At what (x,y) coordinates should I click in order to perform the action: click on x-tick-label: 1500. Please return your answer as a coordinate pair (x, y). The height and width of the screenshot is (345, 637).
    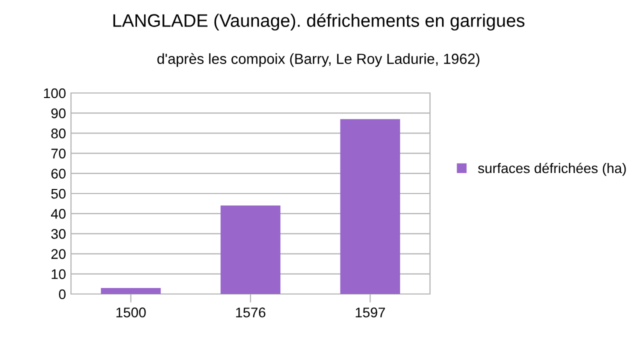
    Looking at the image, I should click on (131, 313).